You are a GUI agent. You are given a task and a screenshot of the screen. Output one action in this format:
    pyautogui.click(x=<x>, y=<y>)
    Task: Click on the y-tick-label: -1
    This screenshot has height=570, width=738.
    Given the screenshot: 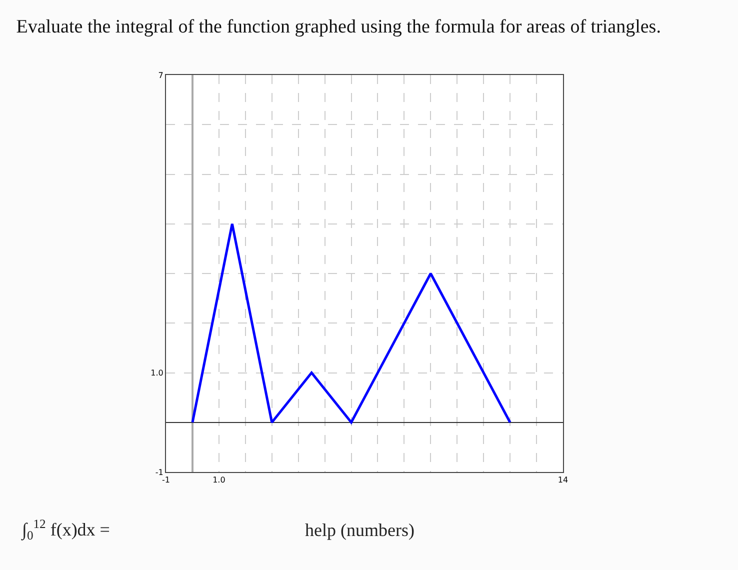 What is the action you would take?
    pyautogui.click(x=159, y=472)
    